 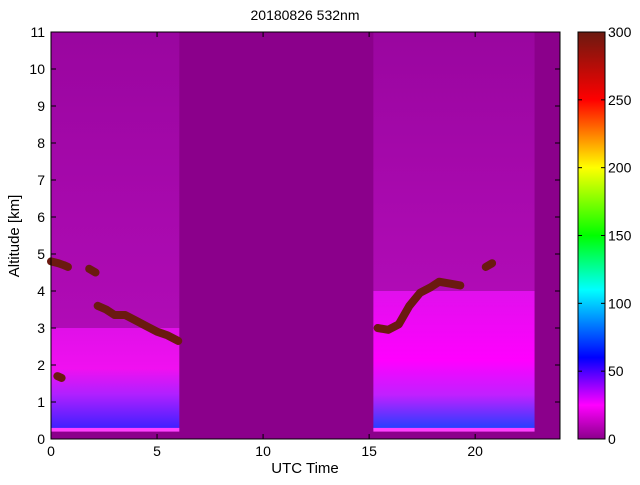 What do you see at coordinates (620, 168) in the screenshot?
I see `colorbar-tick-label: 200` at bounding box center [620, 168].